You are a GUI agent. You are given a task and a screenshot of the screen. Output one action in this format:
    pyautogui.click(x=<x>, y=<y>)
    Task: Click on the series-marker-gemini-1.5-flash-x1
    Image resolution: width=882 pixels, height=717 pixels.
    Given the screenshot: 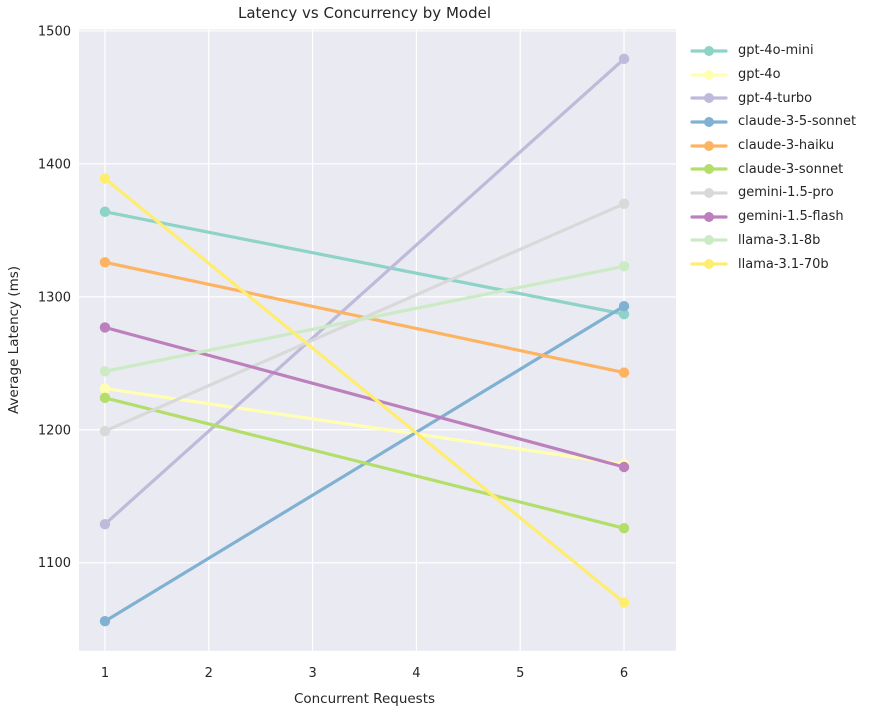 What is the action you would take?
    pyautogui.click(x=105, y=327)
    